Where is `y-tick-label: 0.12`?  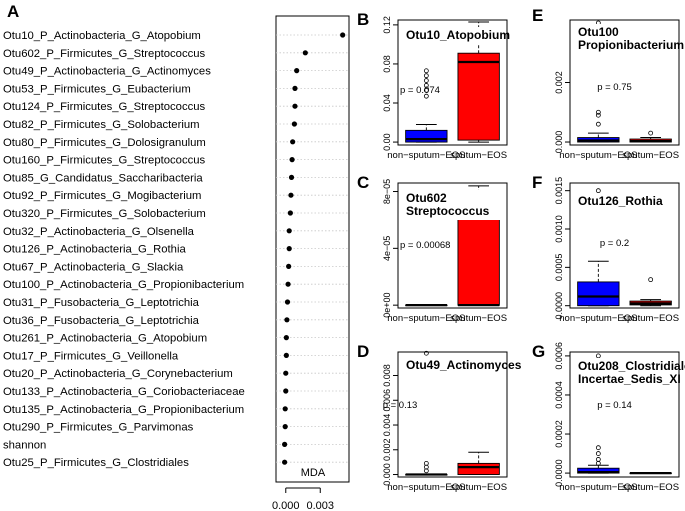
y-tick-label: 0.12 is located at coordinates (387, 25).